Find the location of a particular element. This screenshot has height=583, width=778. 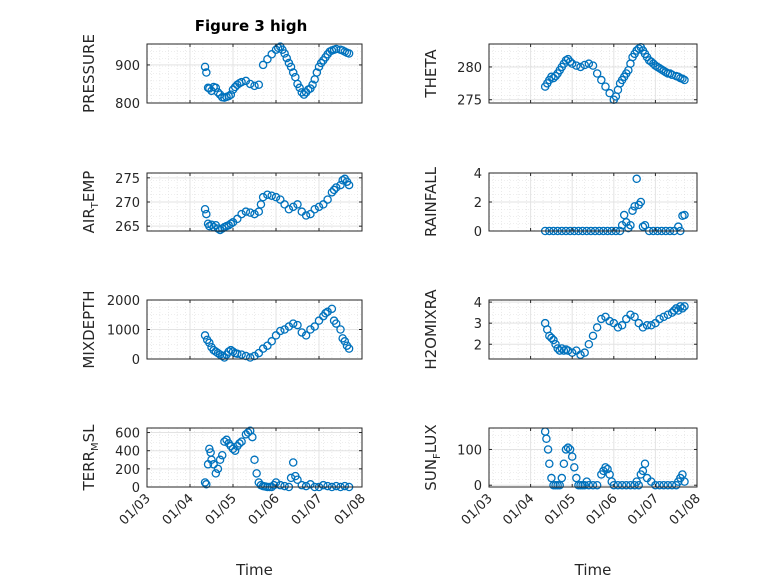

y-tick-label: 2000 is located at coordinates (123, 301).